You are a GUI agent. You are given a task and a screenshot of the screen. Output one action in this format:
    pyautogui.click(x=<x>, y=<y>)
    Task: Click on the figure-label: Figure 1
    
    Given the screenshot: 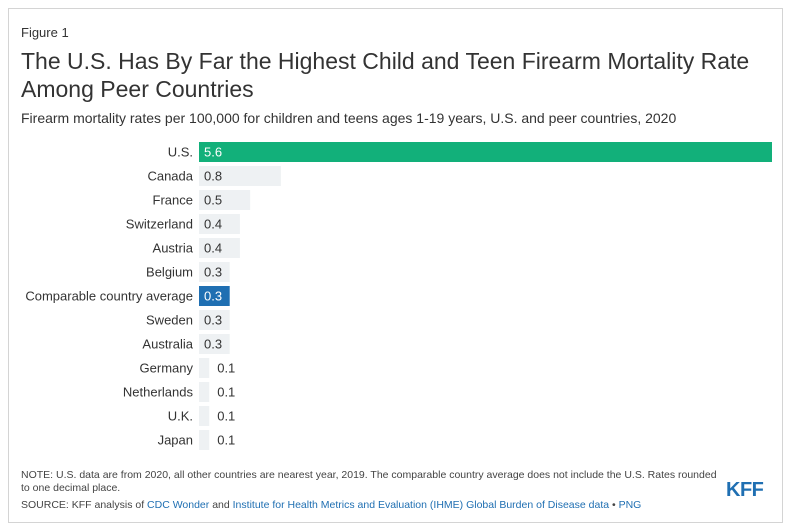 What is the action you would take?
    pyautogui.click(x=45, y=32)
    